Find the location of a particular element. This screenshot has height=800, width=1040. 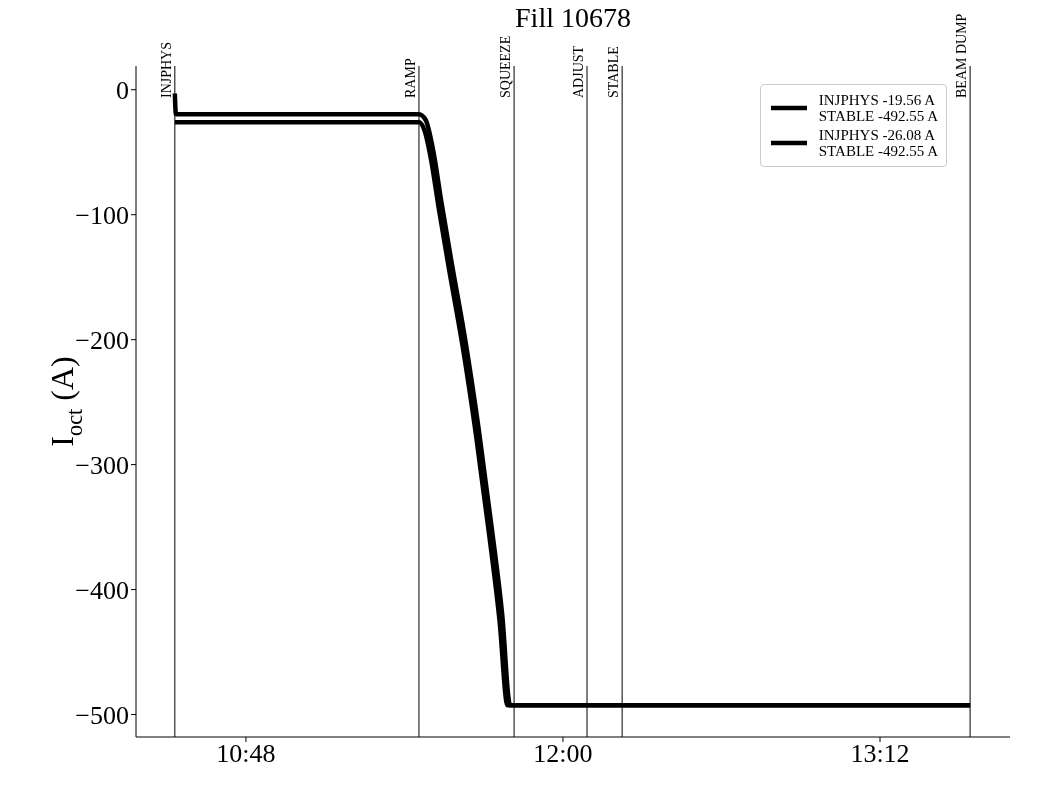

chart-title: Fill 10678 is located at coordinates (573, 17).